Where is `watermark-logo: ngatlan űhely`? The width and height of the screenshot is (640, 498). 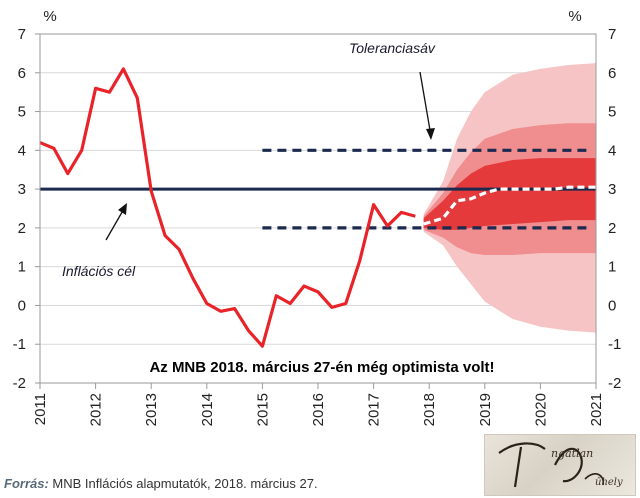 watermark-logo: ngatlan űhely is located at coordinates (560, 465).